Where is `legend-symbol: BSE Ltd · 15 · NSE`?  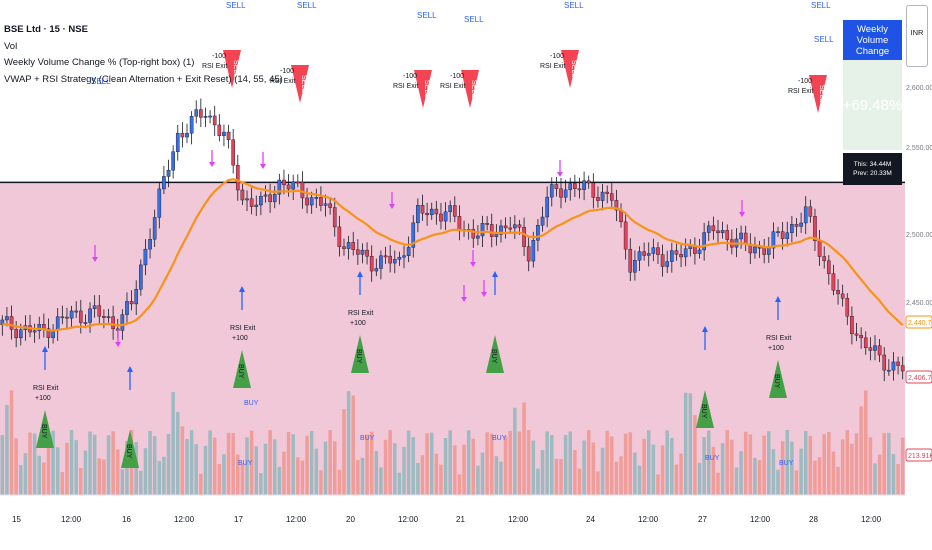 legend-symbol: BSE Ltd · 15 · NSE is located at coordinates (46, 29).